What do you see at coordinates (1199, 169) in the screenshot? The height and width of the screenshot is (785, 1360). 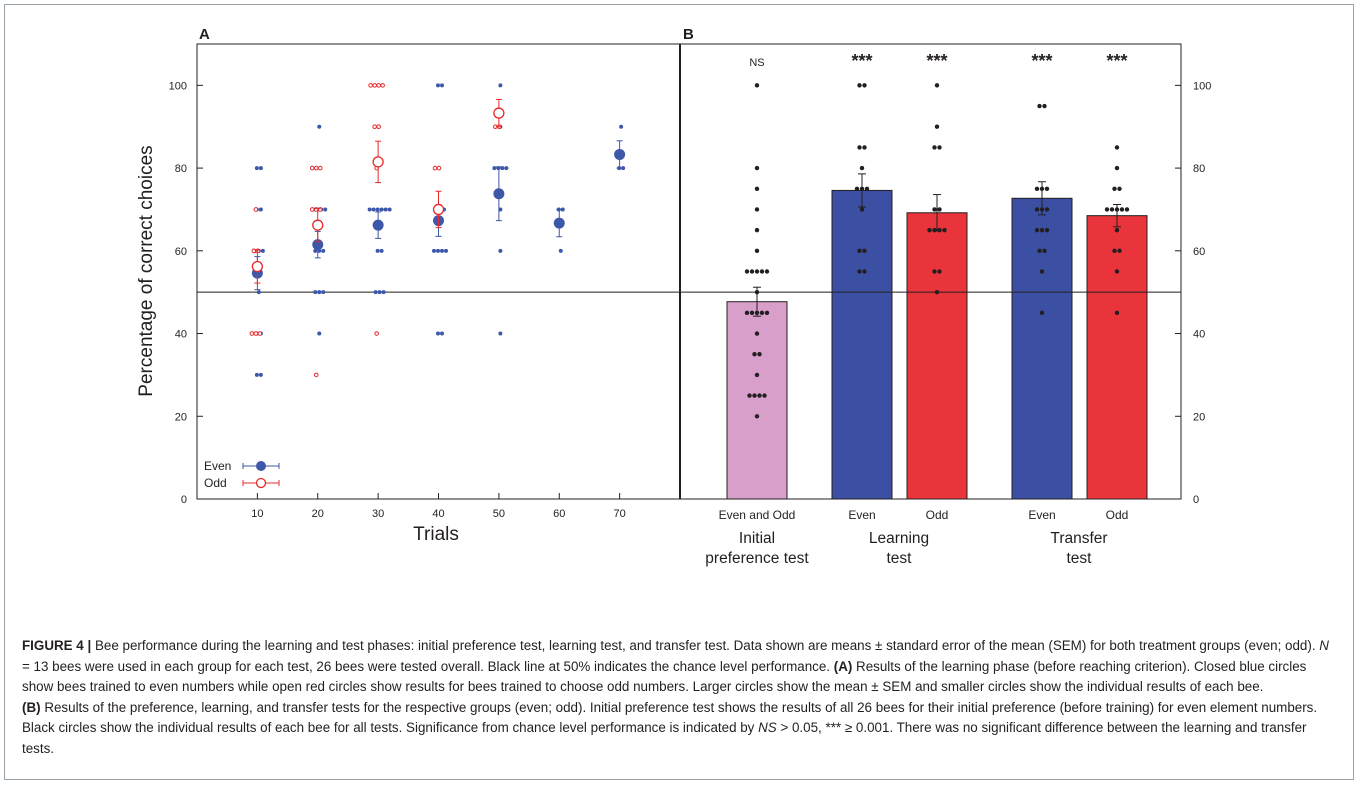 I see `right-y-tick-label: 80` at bounding box center [1199, 169].